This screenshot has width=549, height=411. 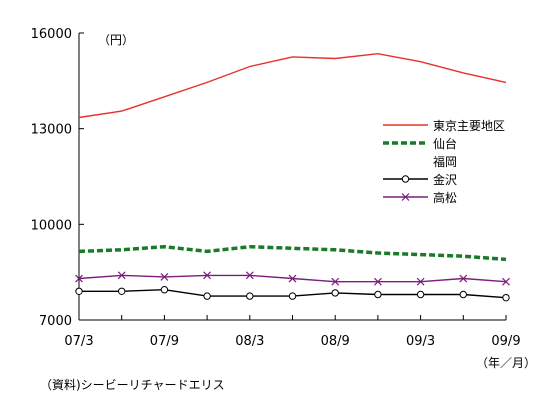 What do you see at coordinates (420, 143) in the screenshot?
I see `legend-item: 仙台` at bounding box center [420, 143].